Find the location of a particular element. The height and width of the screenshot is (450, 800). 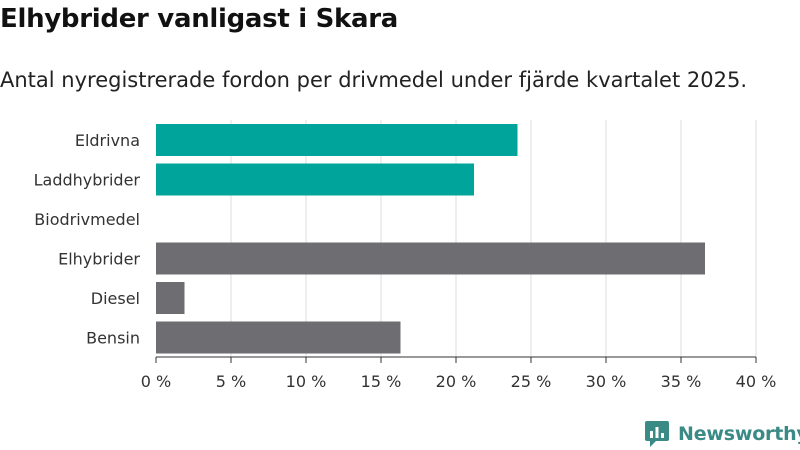

x-tick-label: 0 % is located at coordinates (156, 381).